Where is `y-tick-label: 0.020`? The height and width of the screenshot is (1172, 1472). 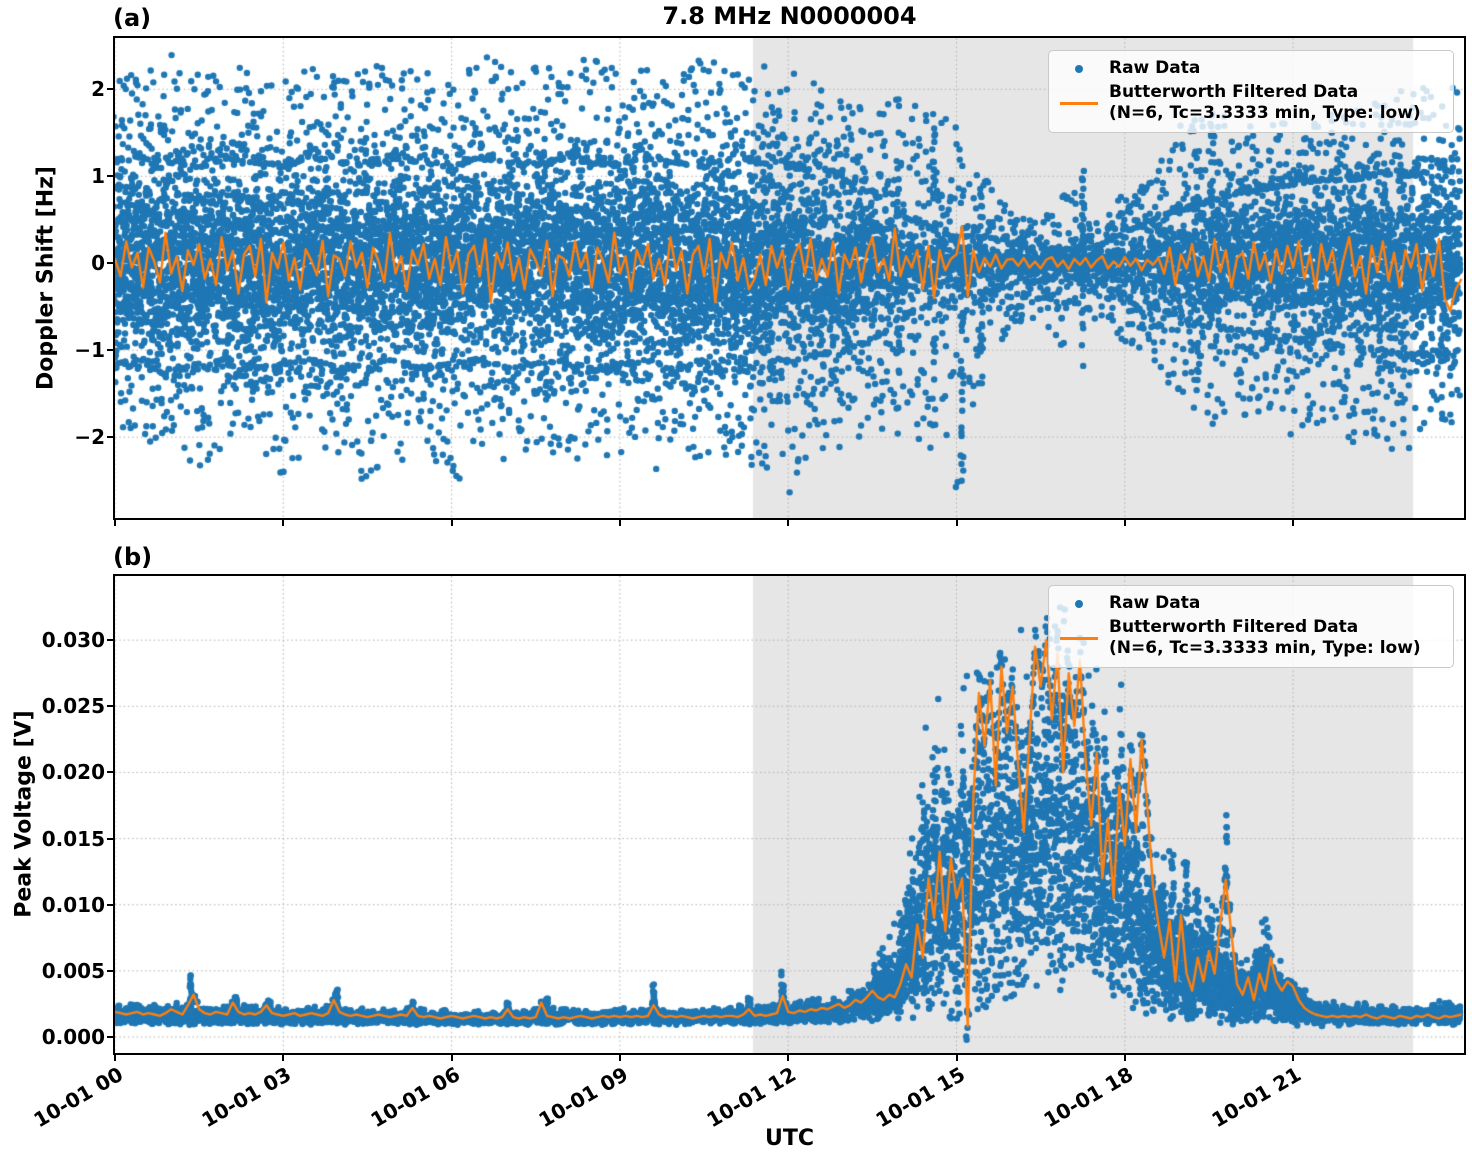 y-tick-label: 0.020 is located at coordinates (73, 772).